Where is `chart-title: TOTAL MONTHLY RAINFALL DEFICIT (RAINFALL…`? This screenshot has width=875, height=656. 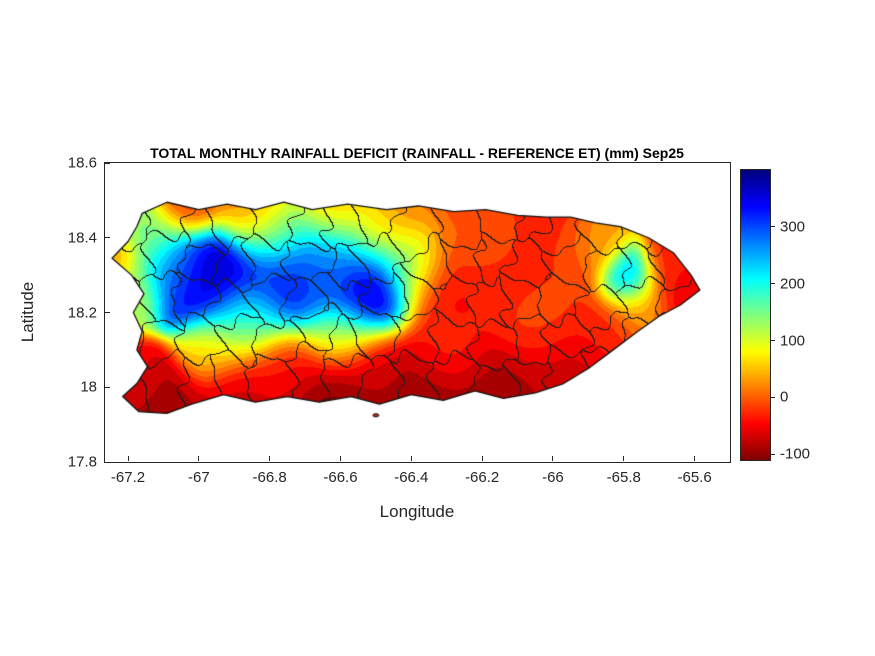
chart-title: TOTAL MONTHLY RAINFALL DEFICIT (RAINFALL… is located at coordinates (417, 153).